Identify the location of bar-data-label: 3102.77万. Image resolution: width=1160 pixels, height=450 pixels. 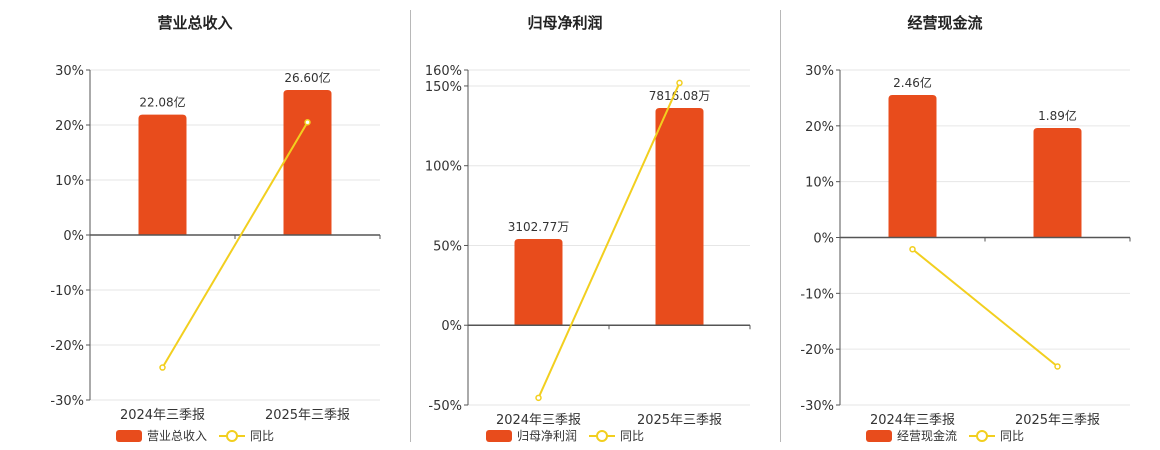
(539, 227).